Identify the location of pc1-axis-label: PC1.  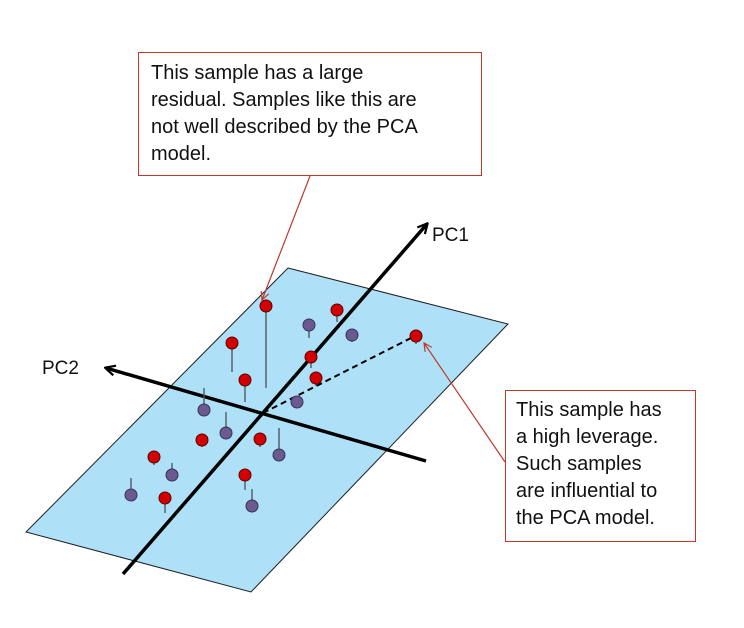
(450, 235).